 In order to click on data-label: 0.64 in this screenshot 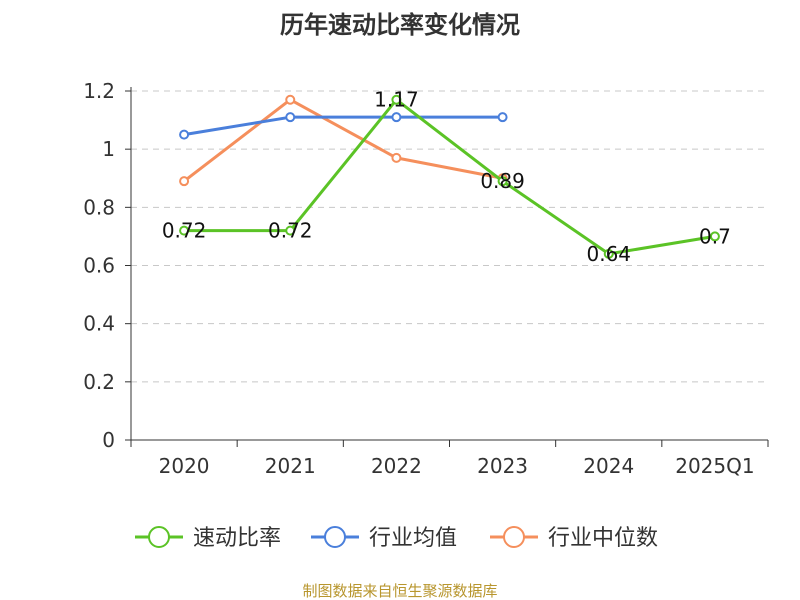, I will do `click(608, 254)`.